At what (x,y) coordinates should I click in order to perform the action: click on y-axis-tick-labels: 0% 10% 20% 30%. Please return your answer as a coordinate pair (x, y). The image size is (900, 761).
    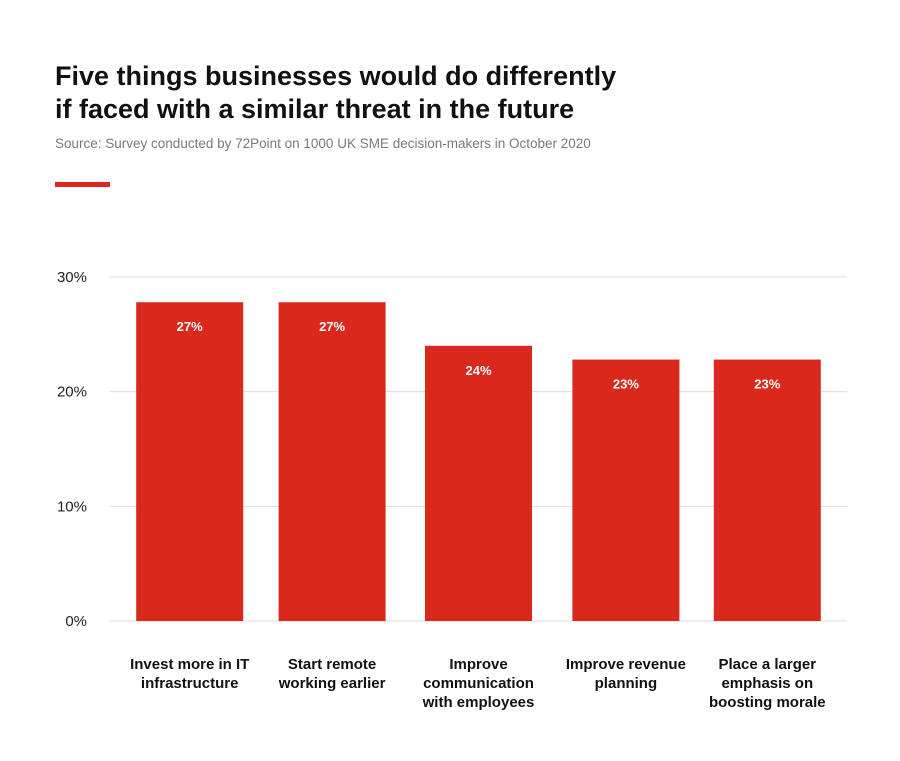
    Looking at the image, I should click on (72, 449).